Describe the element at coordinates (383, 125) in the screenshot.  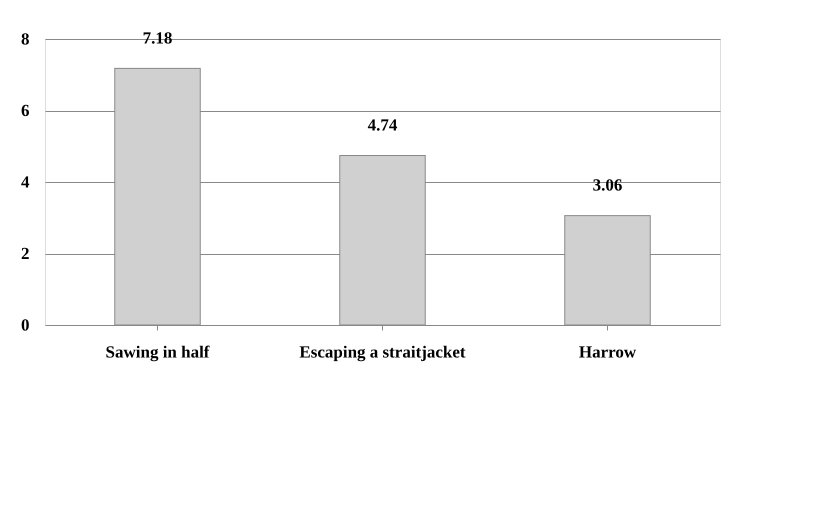
I see `data-label: 4.74` at that location.